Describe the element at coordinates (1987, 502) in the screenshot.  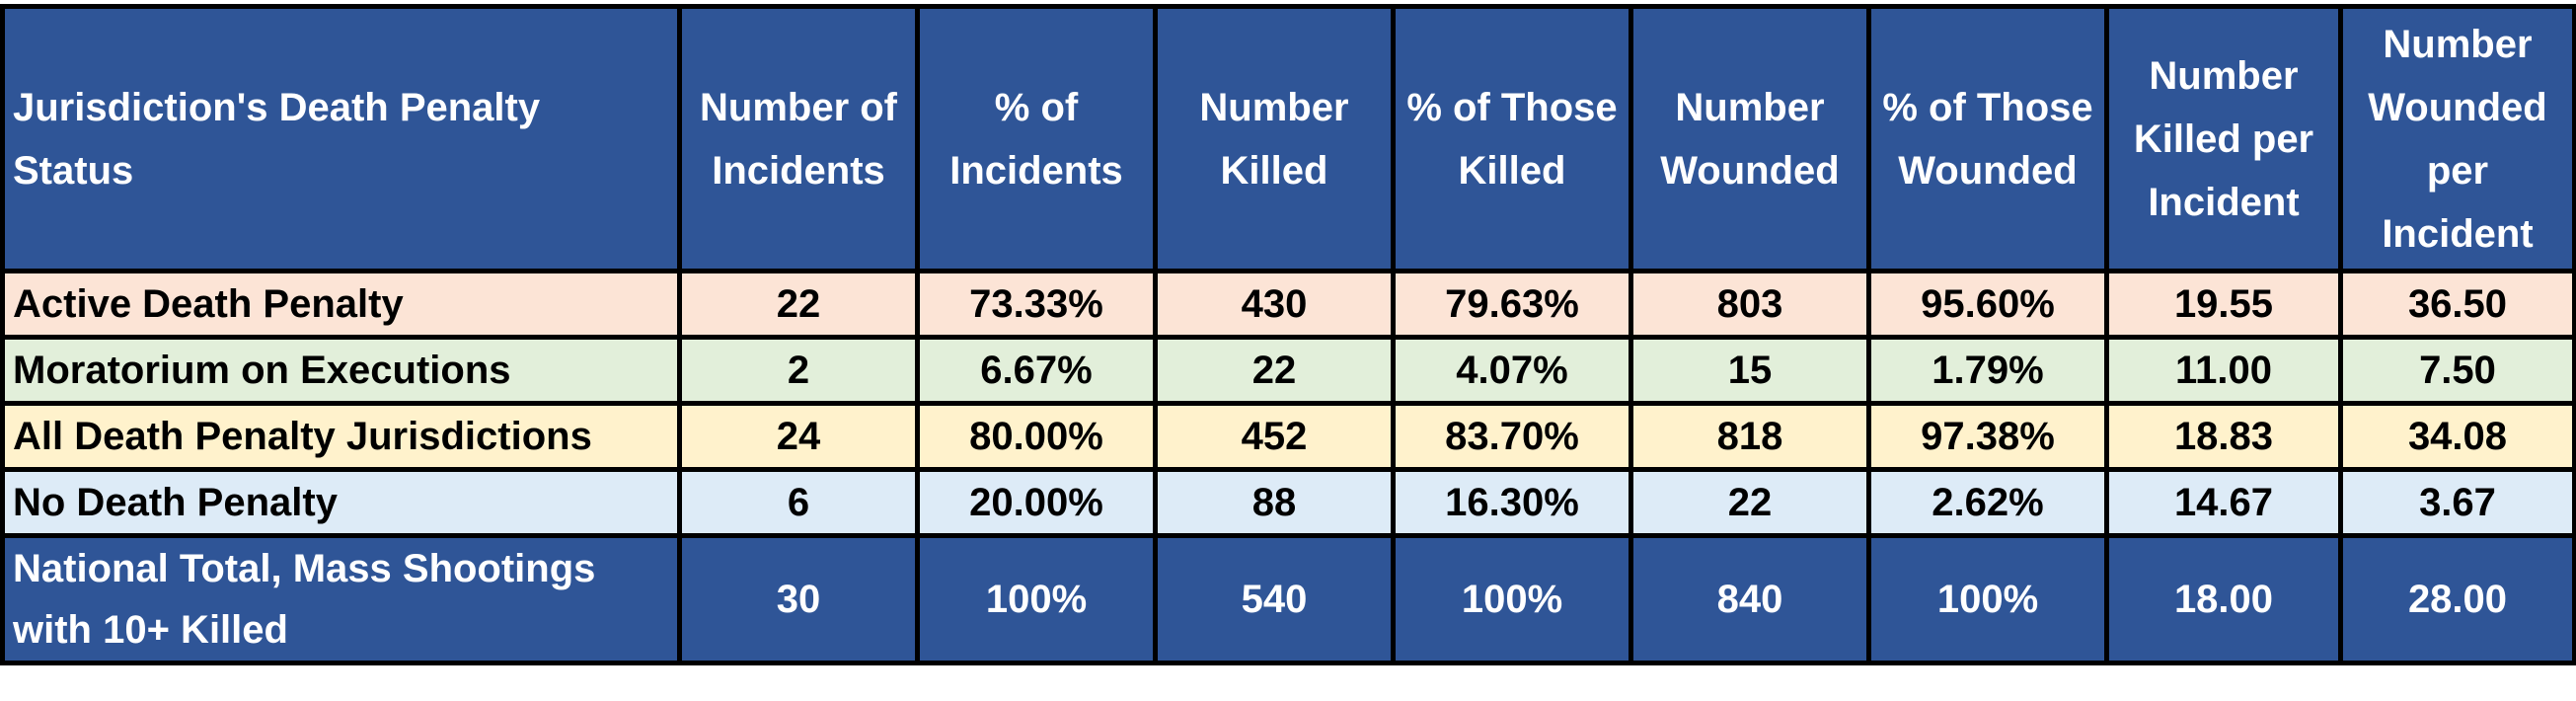
I see `cell-percent-wounded: 2.62%` at that location.